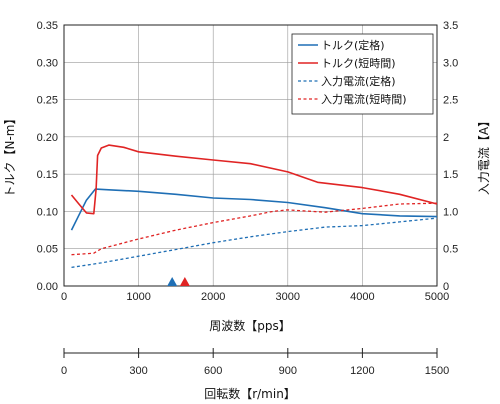  Describe the element at coordinates (450, 250) in the screenshot. I see `y-right-tick-label: 0.5` at that location.